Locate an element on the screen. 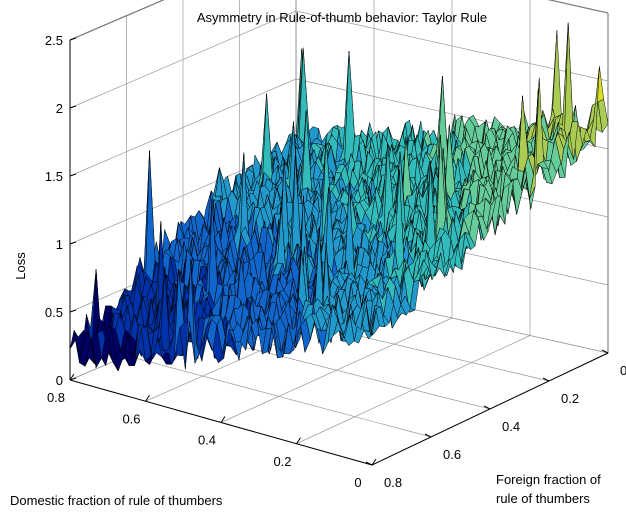 This screenshot has width=626, height=513. x-tick-label: 0.6 is located at coordinates (131, 418).